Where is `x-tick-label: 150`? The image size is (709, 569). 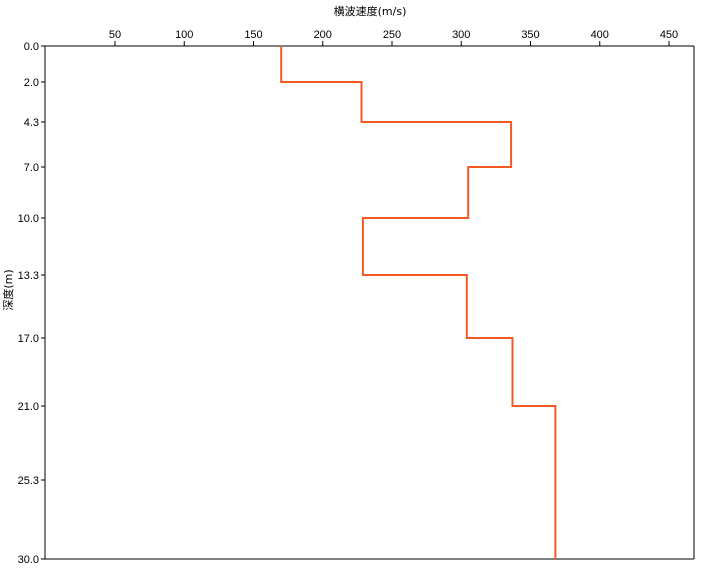
x-tick-label: 150 is located at coordinates (253, 35).